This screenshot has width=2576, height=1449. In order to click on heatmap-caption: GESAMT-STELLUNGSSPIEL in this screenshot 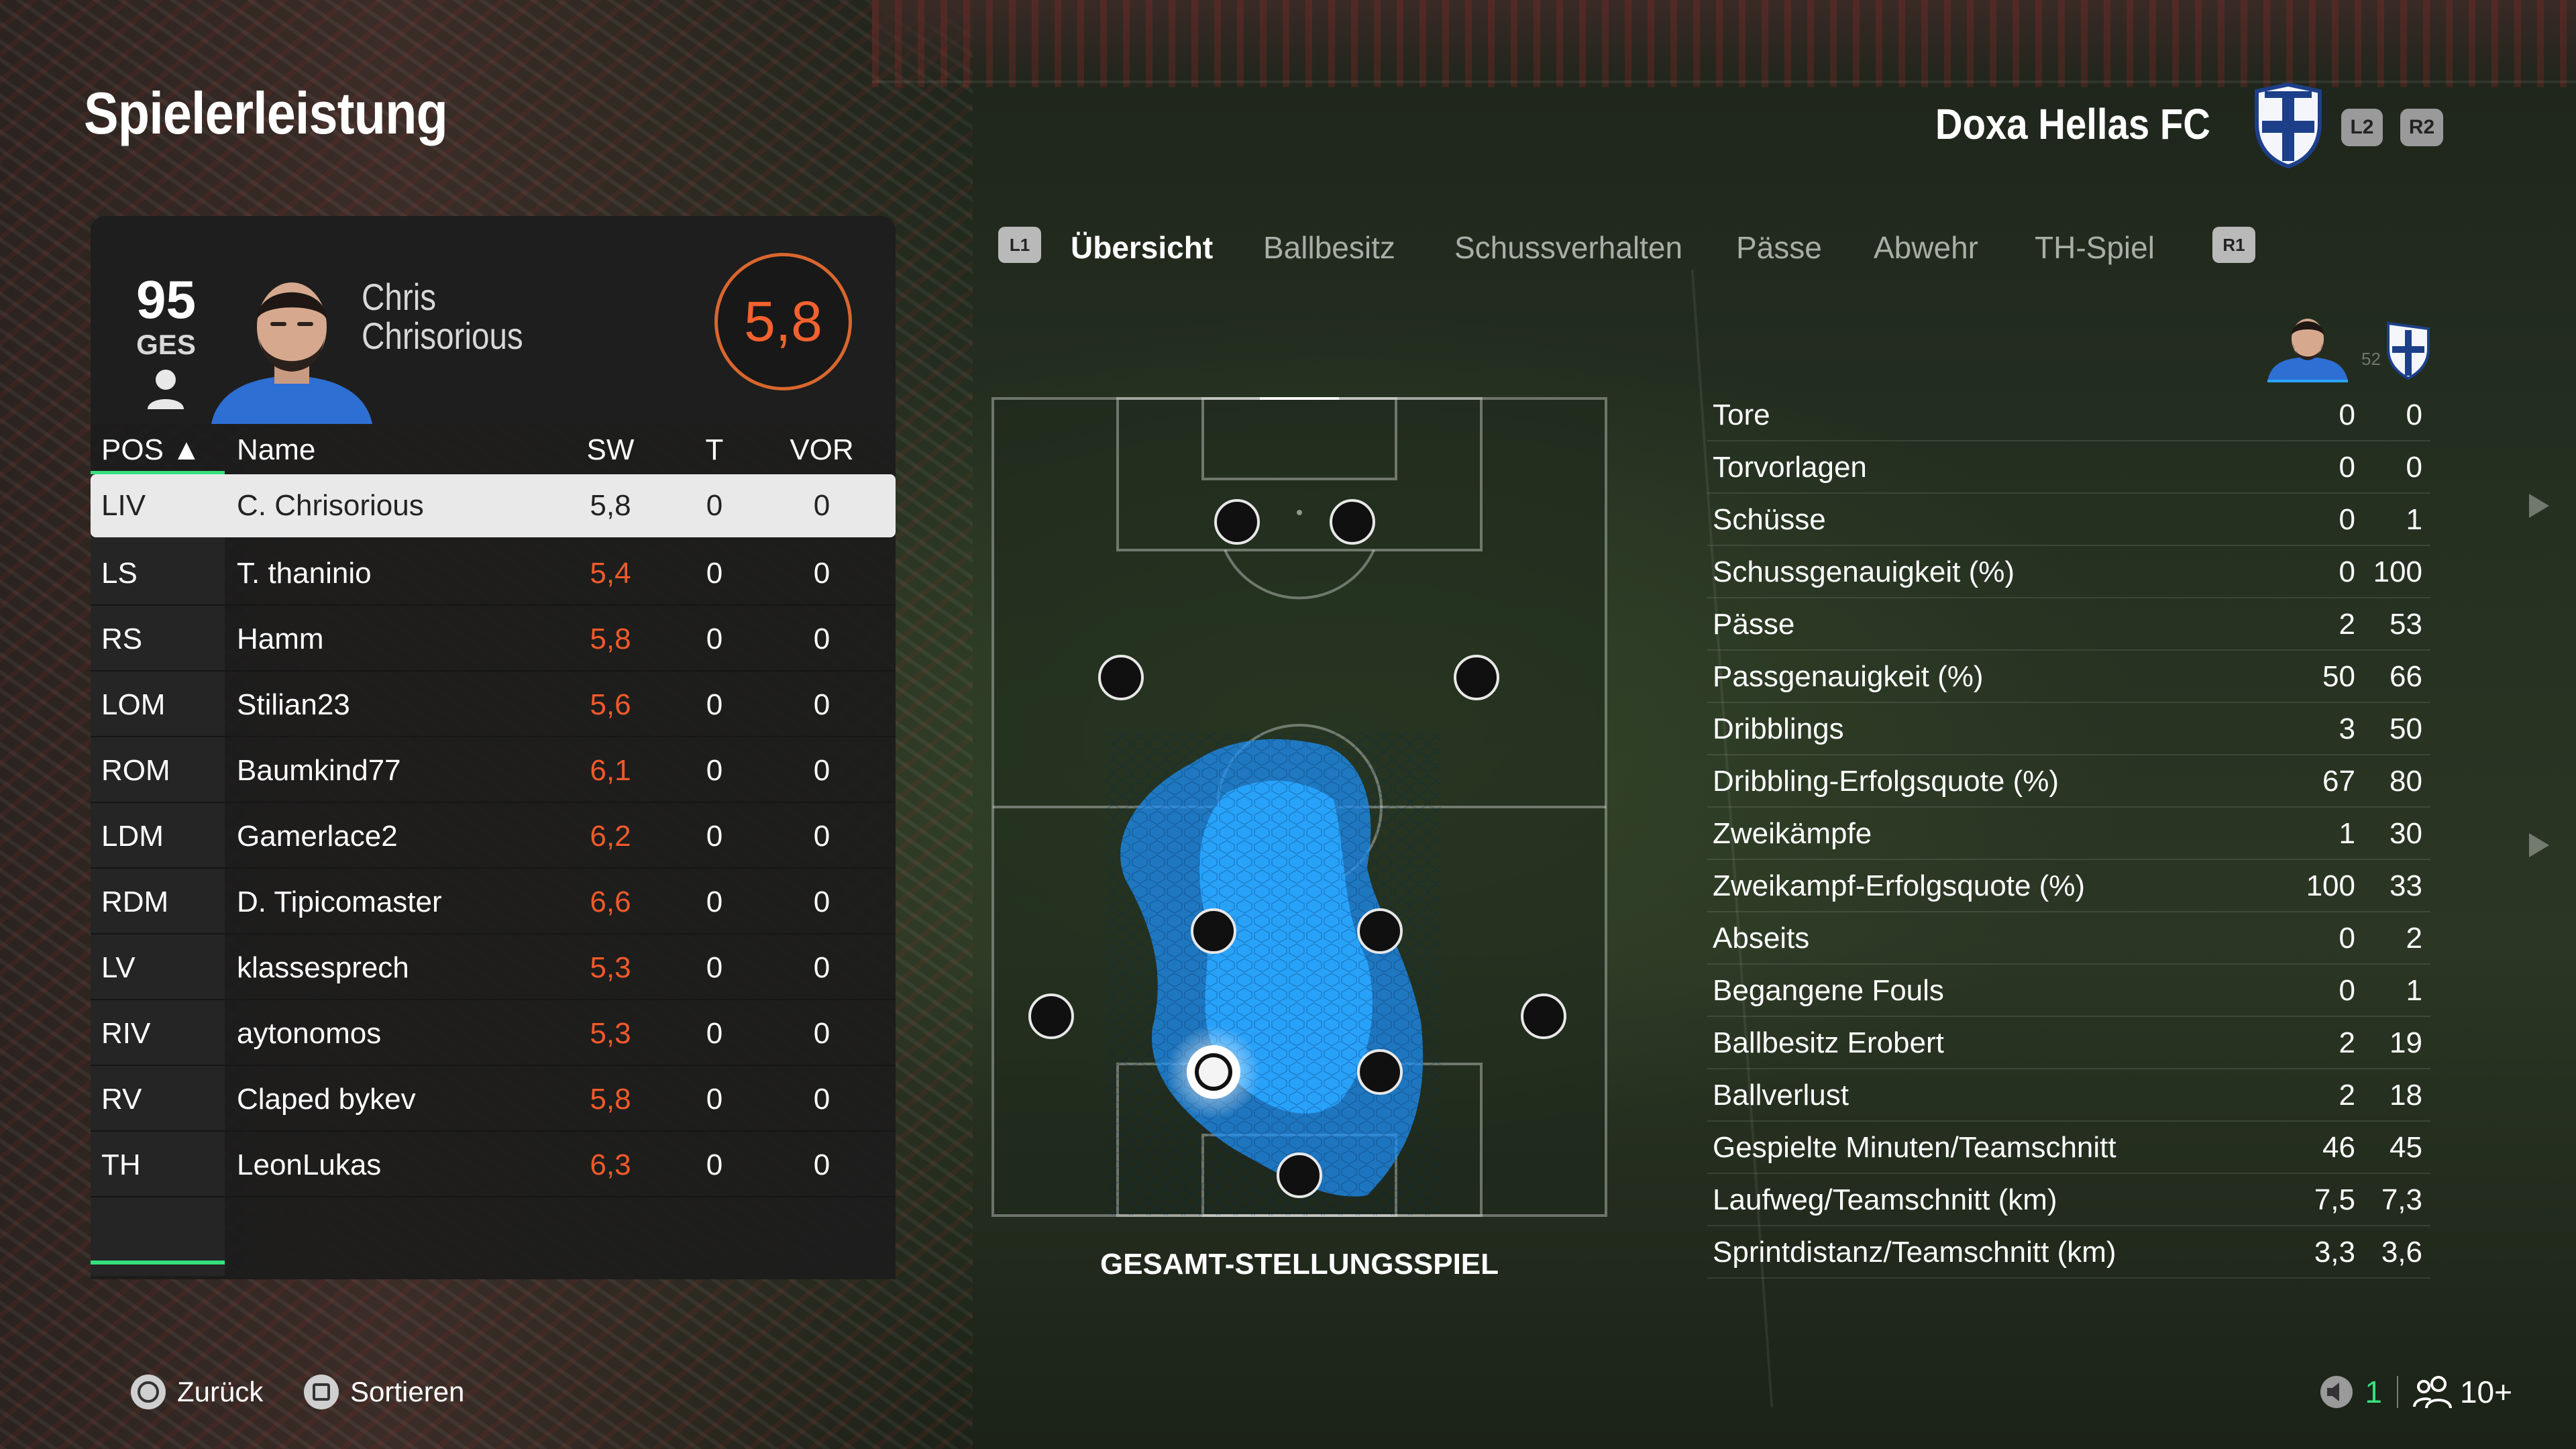, I will do `click(1299, 1264)`.